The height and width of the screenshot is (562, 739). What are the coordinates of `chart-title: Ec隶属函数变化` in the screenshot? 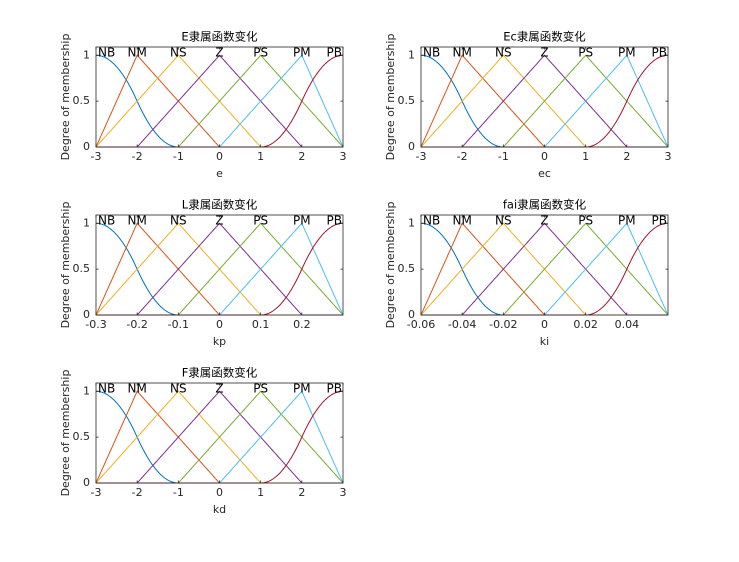 It's located at (544, 37).